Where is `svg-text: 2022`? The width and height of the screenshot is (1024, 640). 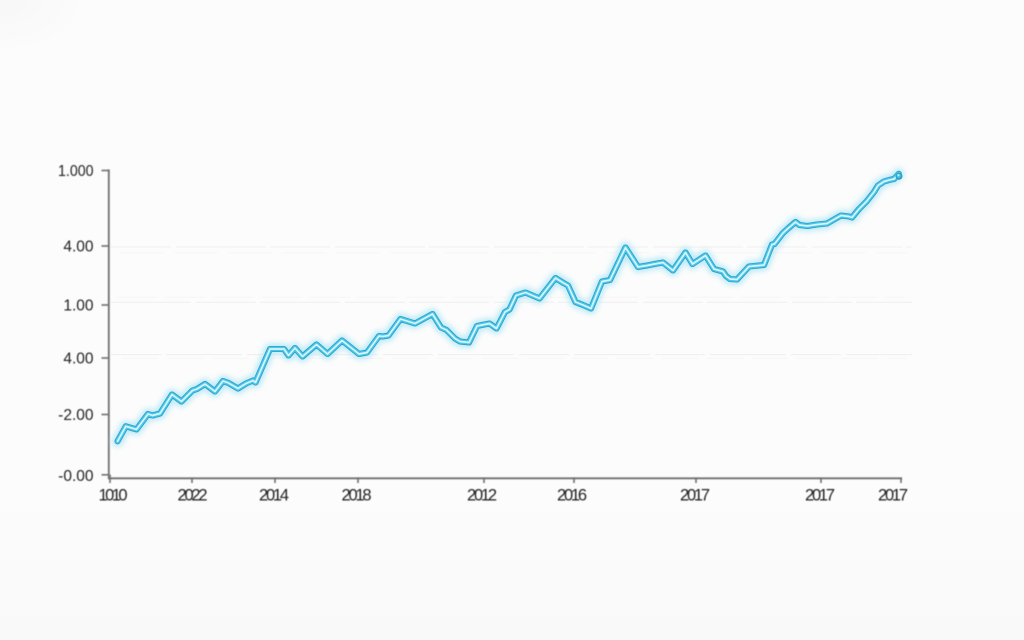 svg-text: 2022 is located at coordinates (193, 496).